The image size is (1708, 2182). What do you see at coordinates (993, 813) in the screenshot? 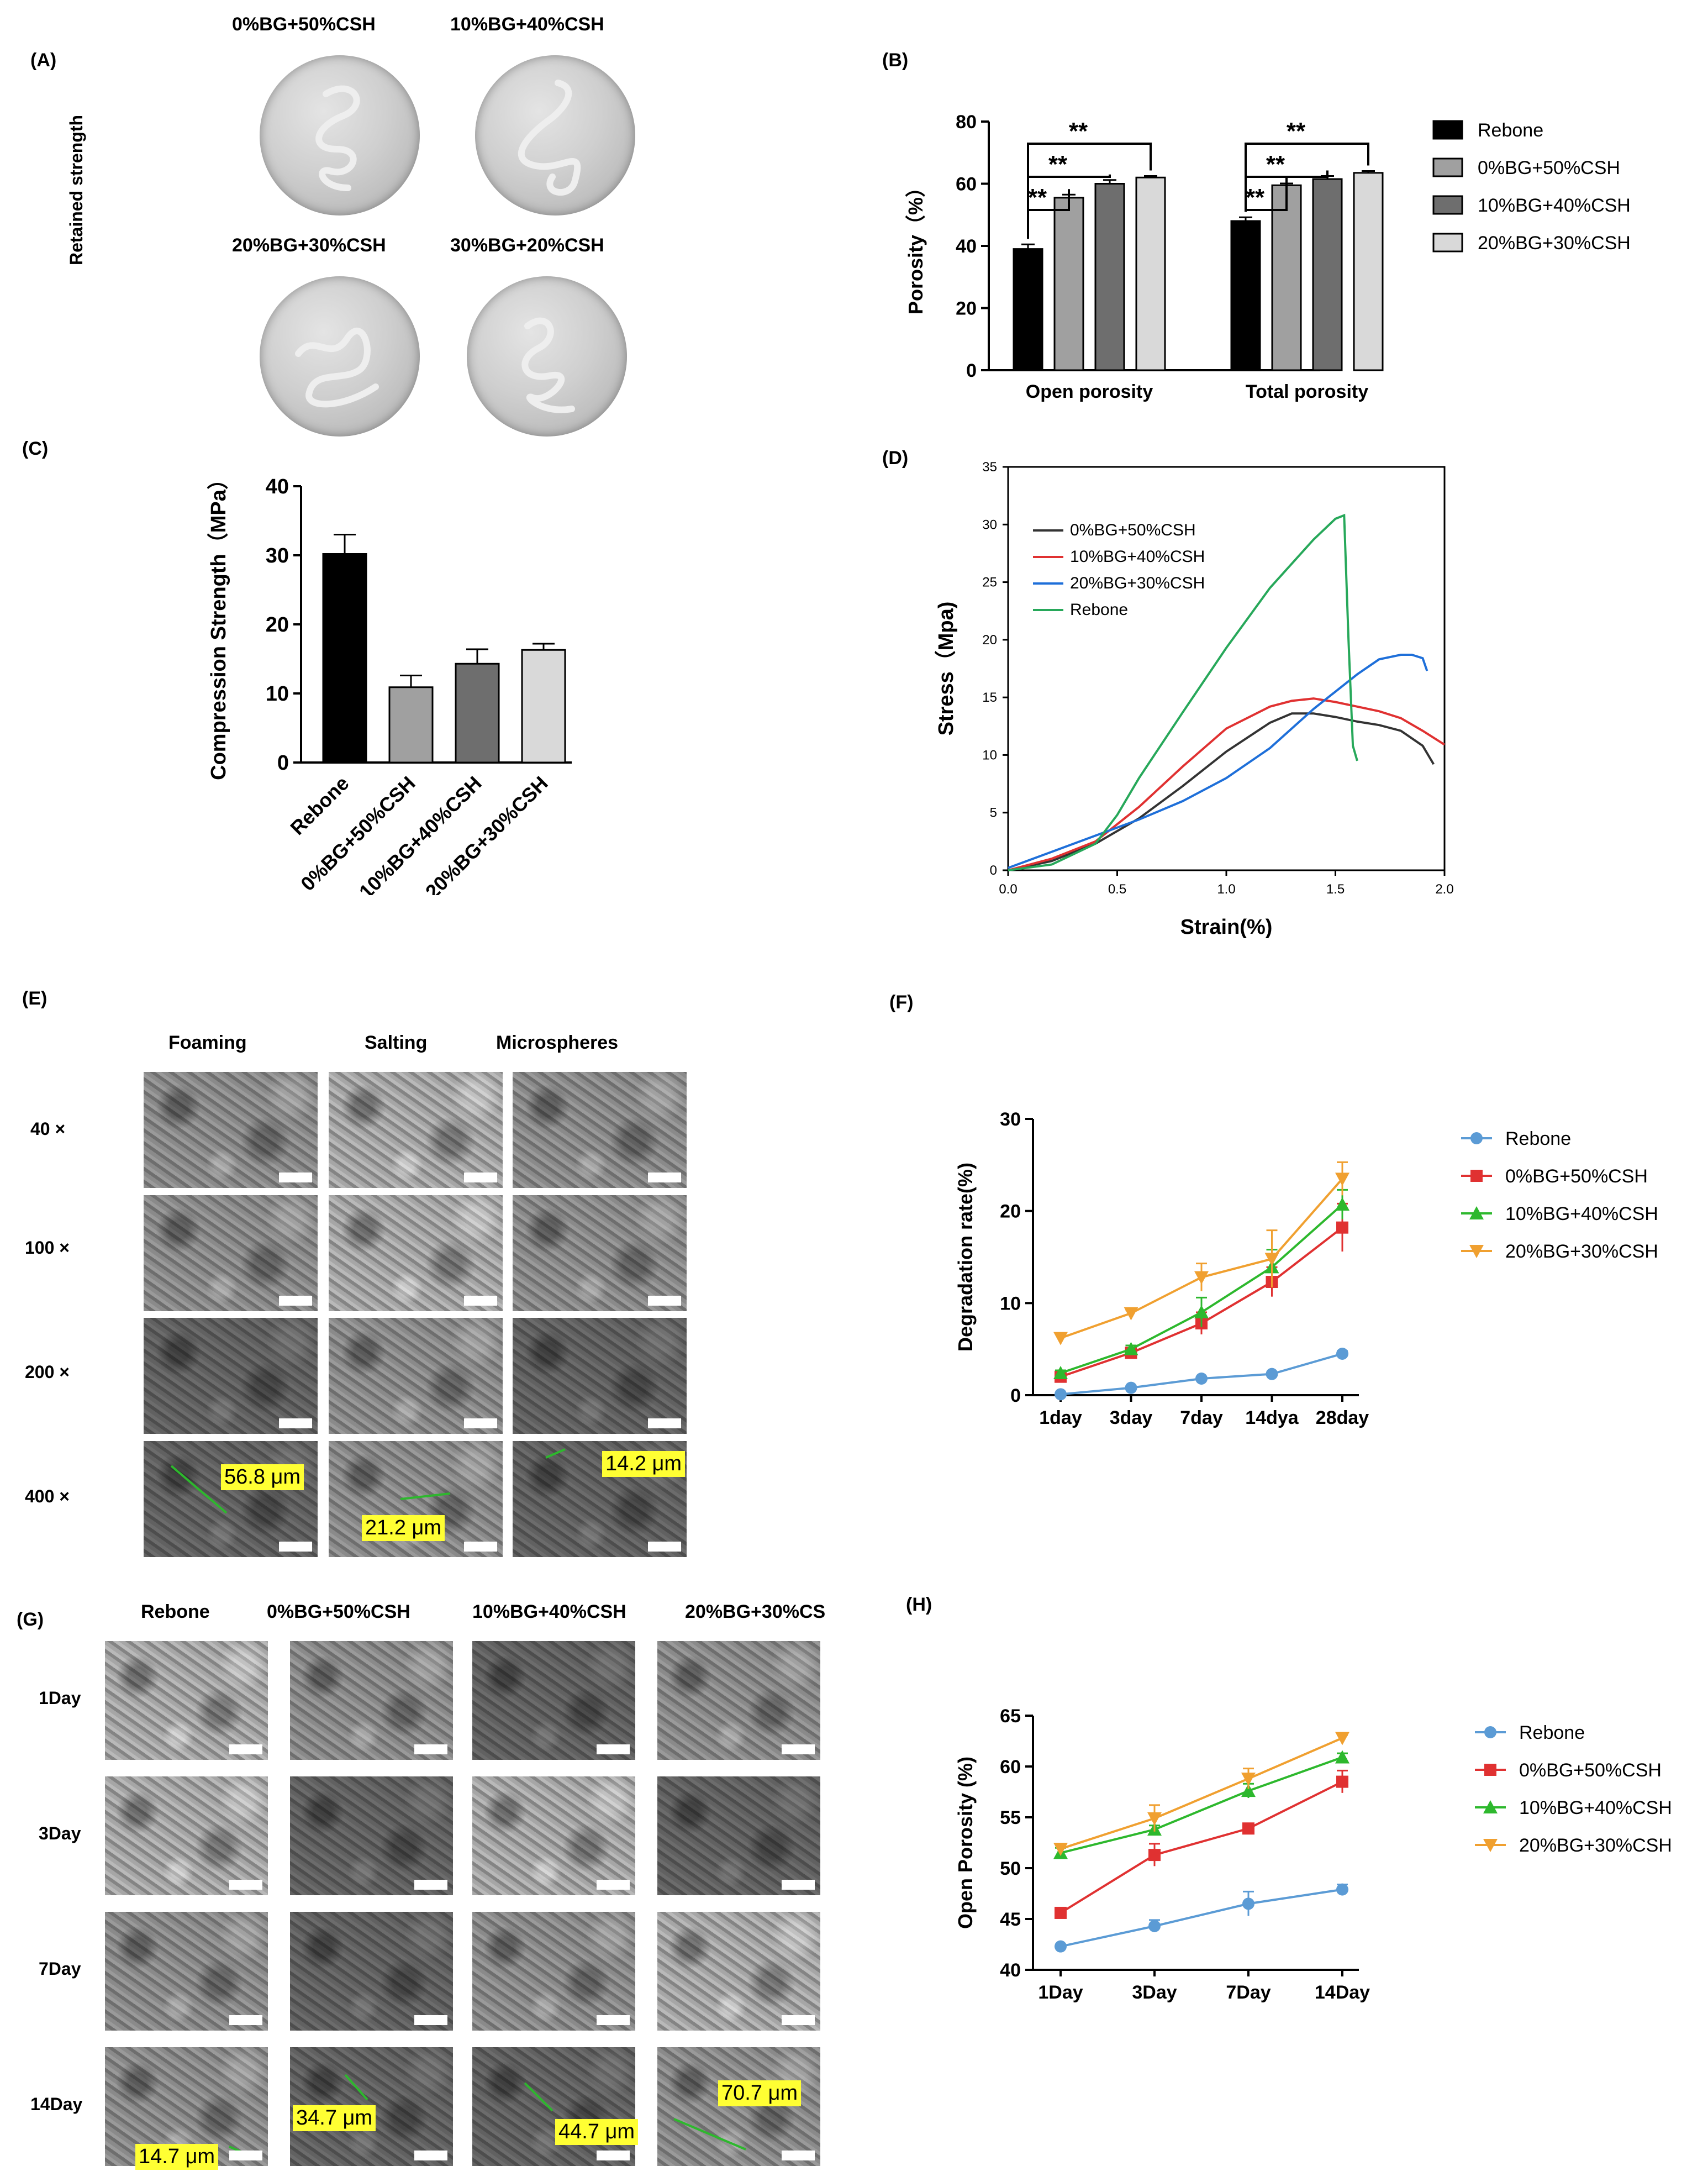
I see `y-tick-label: 5` at bounding box center [993, 813].